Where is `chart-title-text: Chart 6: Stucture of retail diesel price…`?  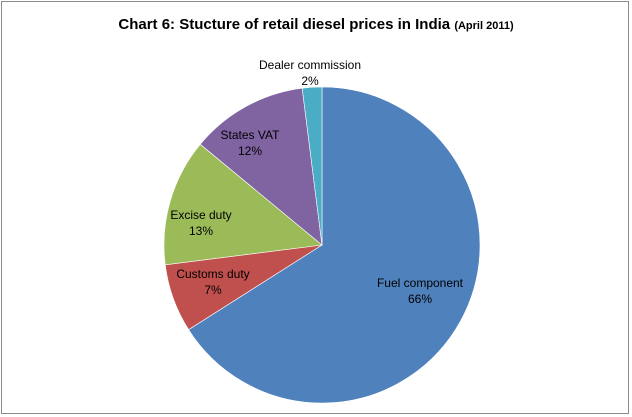
chart-title-text: Chart 6: Stucture of retail diesel price… is located at coordinates (284, 24).